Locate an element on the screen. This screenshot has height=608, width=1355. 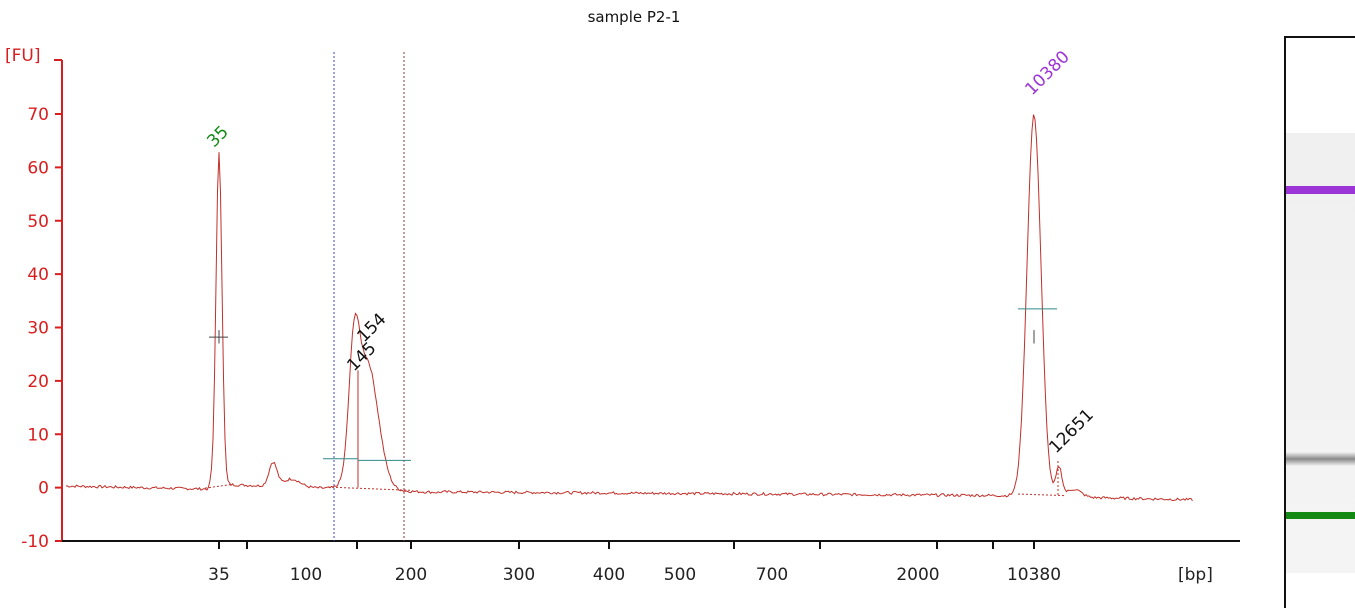
x-tick-label: 200 is located at coordinates (411, 575).